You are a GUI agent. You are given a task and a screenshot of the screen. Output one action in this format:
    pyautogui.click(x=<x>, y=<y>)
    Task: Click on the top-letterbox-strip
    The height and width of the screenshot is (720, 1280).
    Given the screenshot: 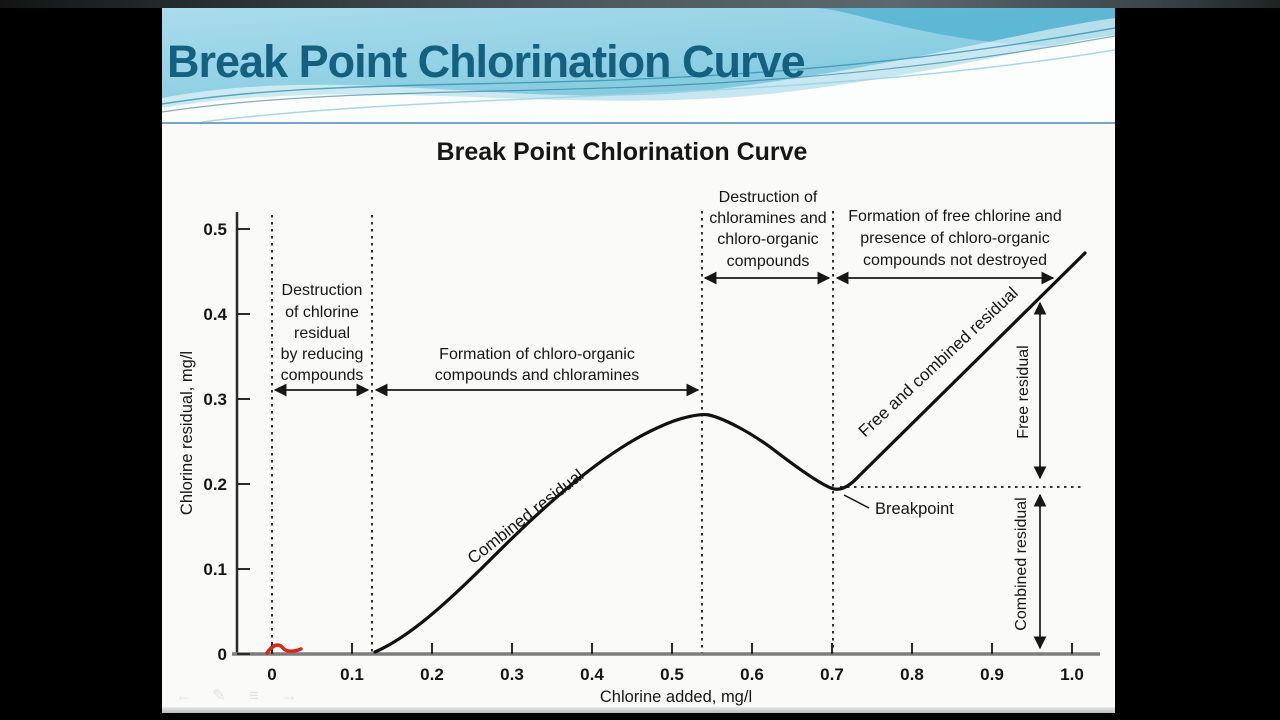 What is the action you would take?
    pyautogui.click(x=640, y=4)
    